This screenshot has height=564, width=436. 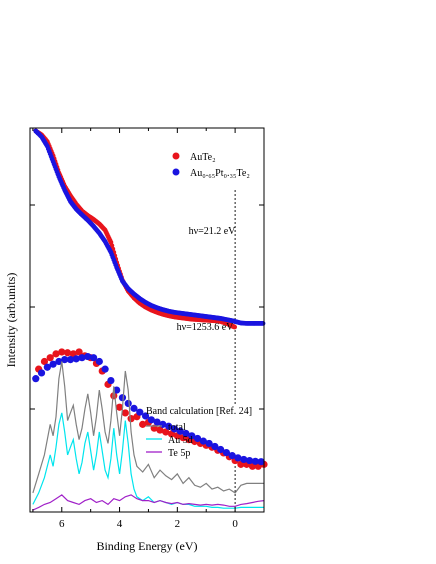 I want to click on annotation-hv-21: hν=21.2 eV, so click(x=213, y=231).